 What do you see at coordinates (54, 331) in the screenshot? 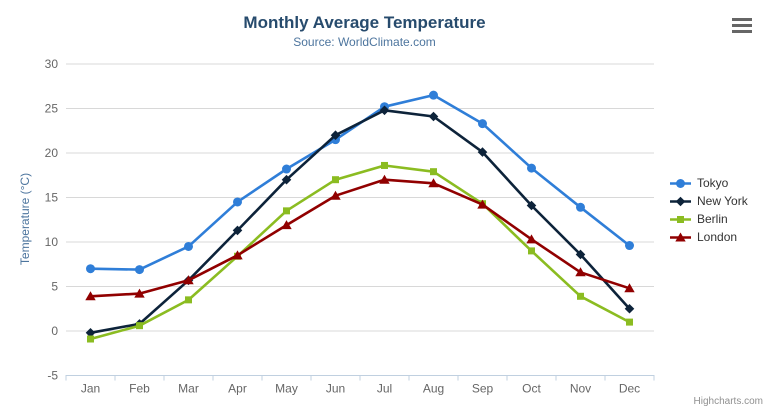
I see `y-axis-label: 0` at bounding box center [54, 331].